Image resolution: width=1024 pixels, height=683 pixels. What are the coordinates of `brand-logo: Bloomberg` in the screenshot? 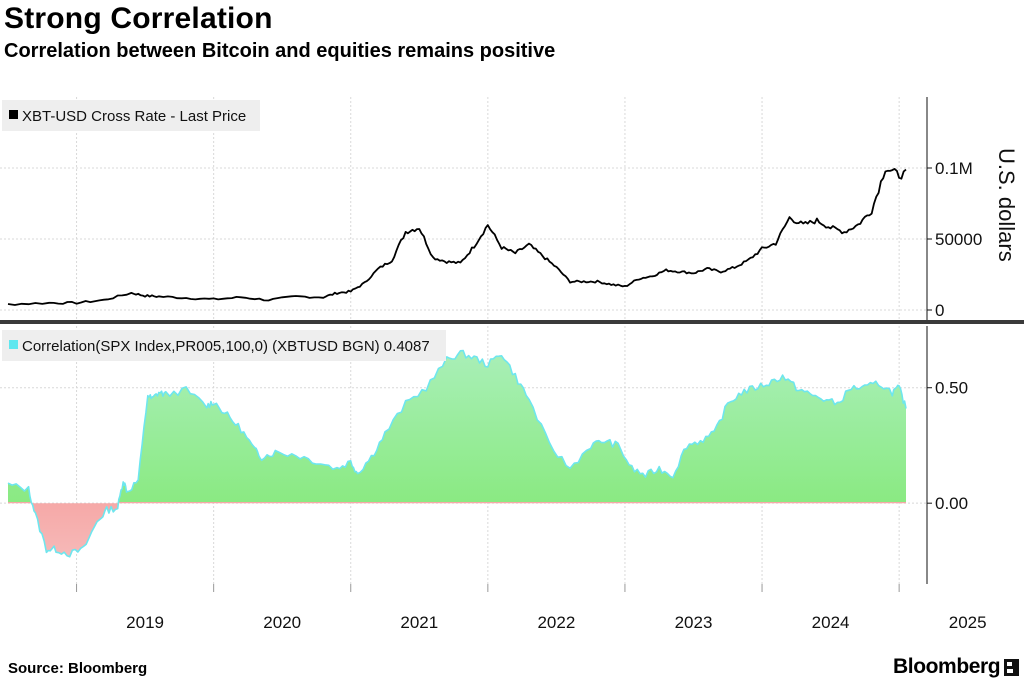 It's located at (947, 666).